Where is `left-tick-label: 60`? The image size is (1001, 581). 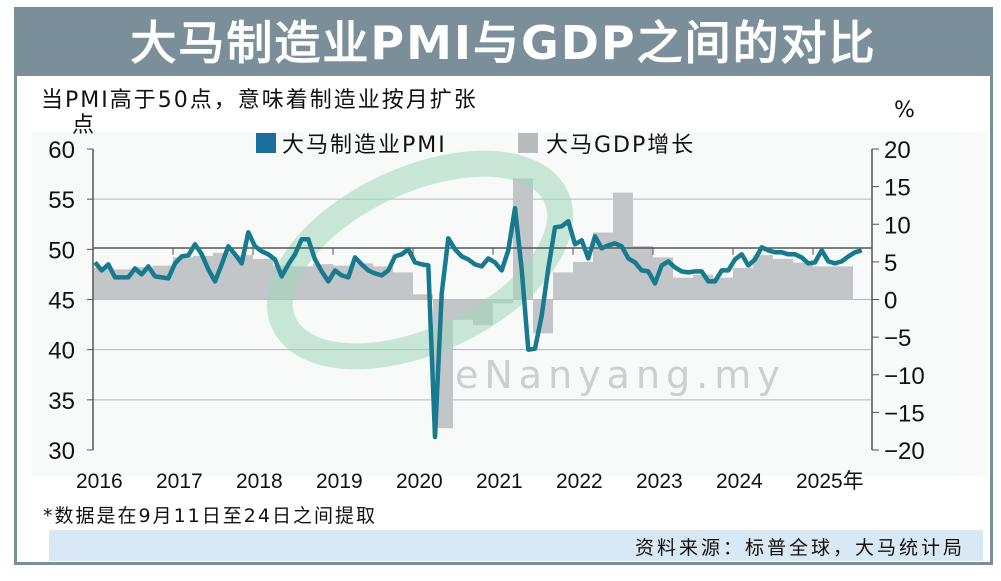 left-tick-label: 60 is located at coordinates (61, 150).